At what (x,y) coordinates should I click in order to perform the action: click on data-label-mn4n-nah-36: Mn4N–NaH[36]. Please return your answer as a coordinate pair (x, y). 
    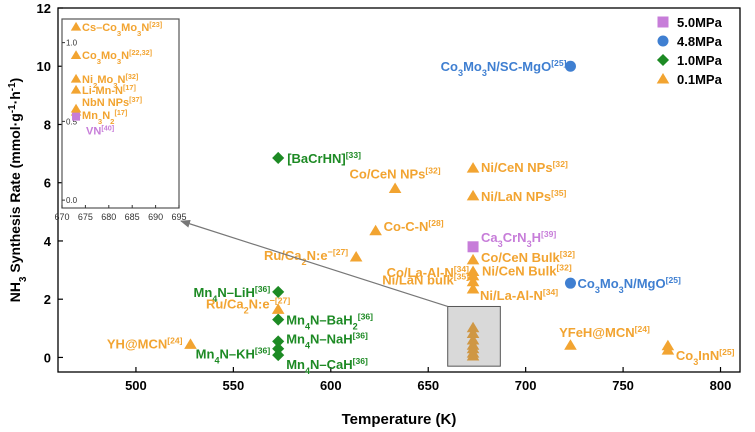
    Looking at the image, I should click on (327, 340).